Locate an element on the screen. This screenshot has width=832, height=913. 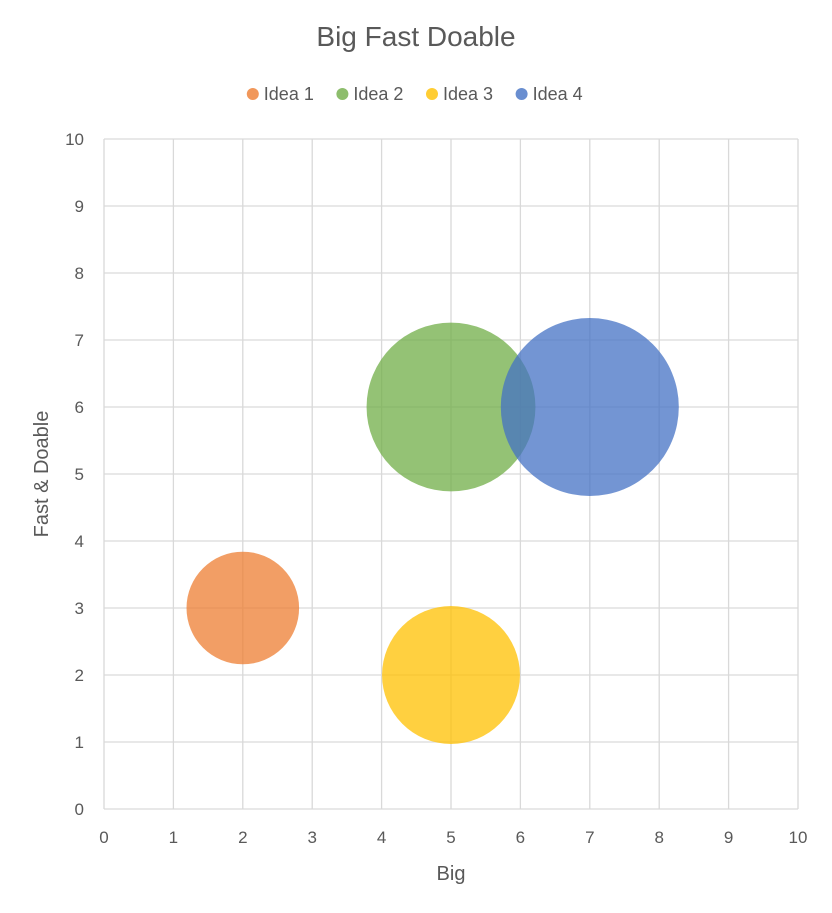
y-tick-label: 1 is located at coordinates (79, 742).